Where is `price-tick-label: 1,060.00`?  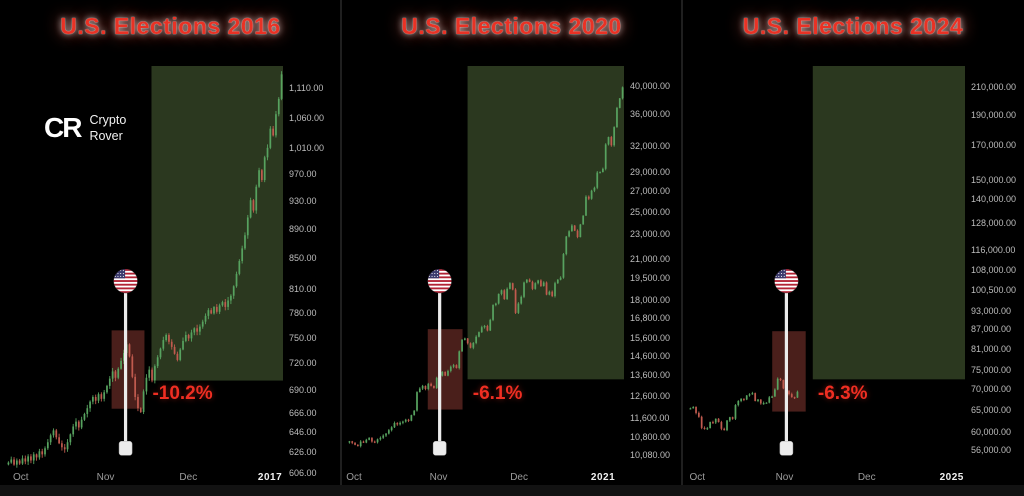
price-tick-label: 1,060.00 is located at coordinates (307, 117).